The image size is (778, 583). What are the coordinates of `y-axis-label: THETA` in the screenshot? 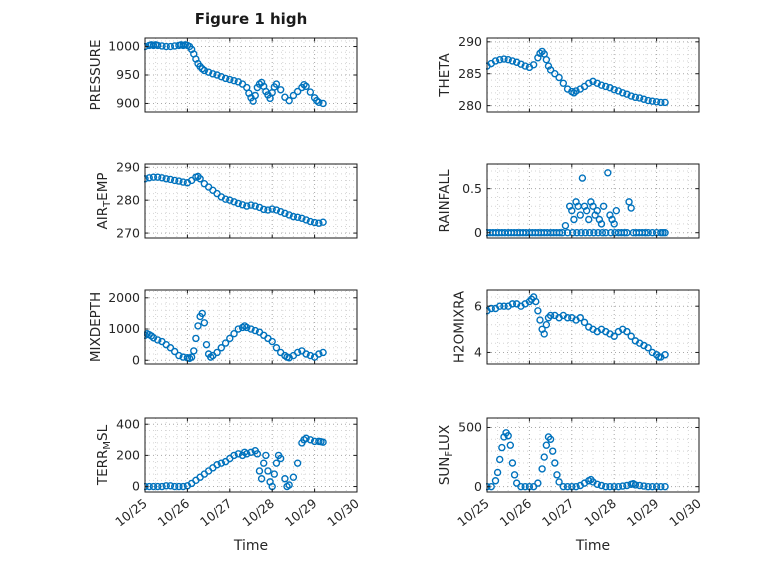 It's located at (445, 75).